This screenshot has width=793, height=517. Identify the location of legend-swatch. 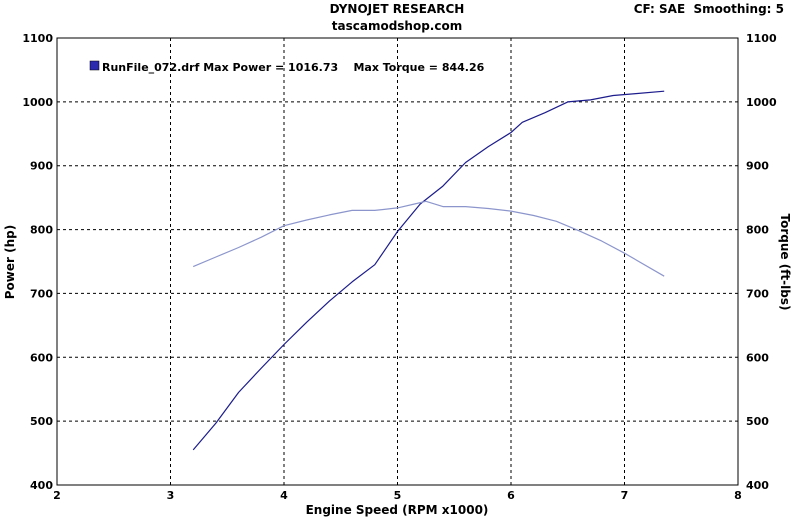
(94, 65).